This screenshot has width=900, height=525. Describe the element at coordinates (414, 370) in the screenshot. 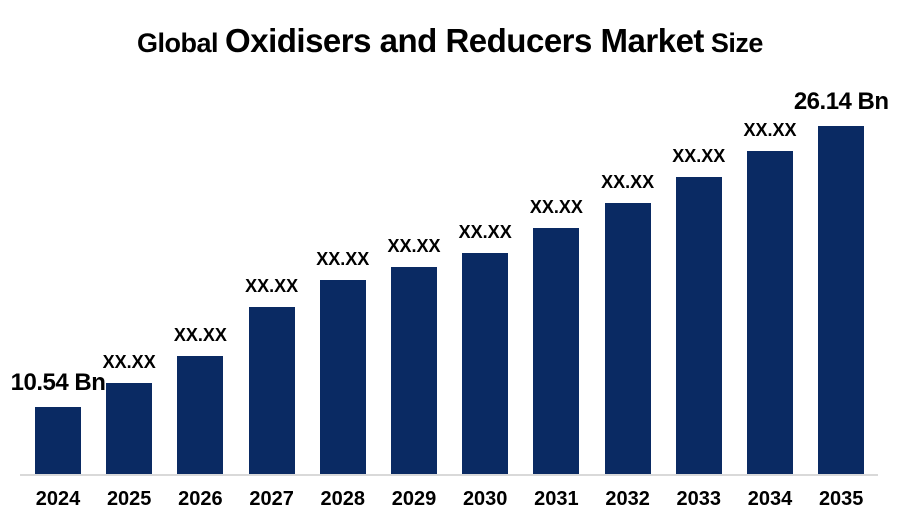

I see `bar-2029` at that location.